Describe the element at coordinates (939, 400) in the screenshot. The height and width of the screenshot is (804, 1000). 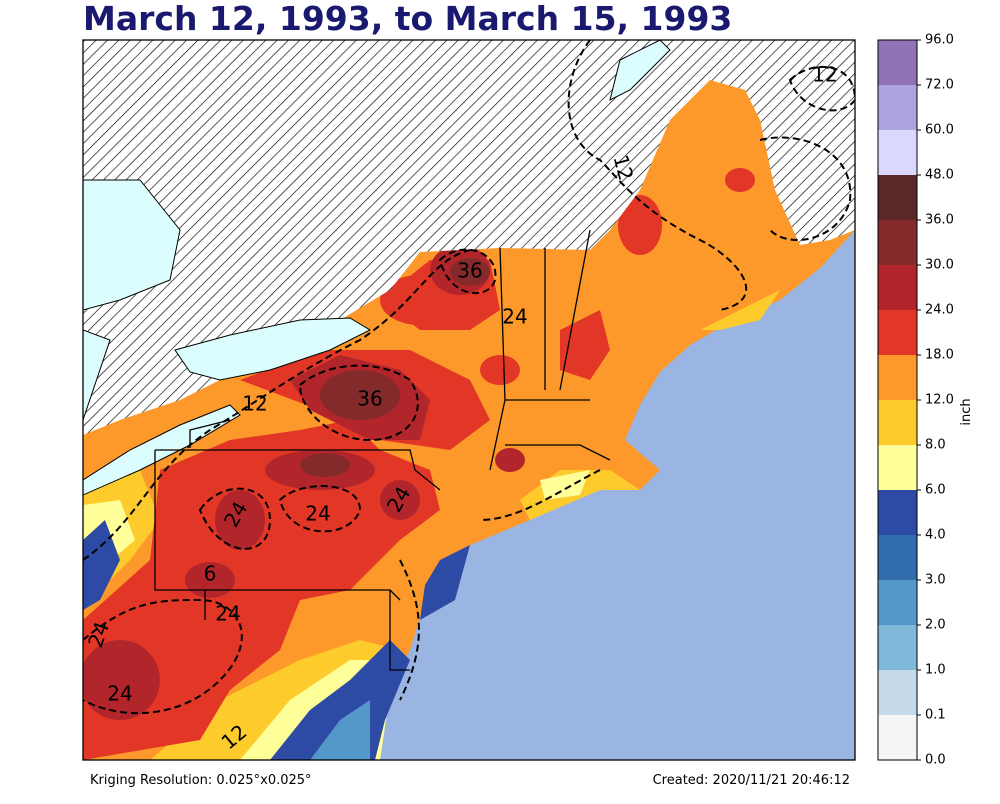
I see `colorbar-label: 12.0` at that location.